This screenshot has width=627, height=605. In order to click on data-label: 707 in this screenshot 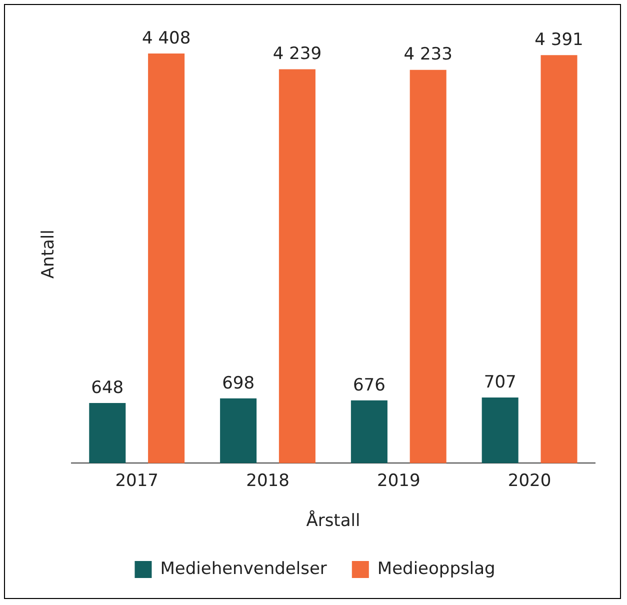, I will do `click(500, 382)`.